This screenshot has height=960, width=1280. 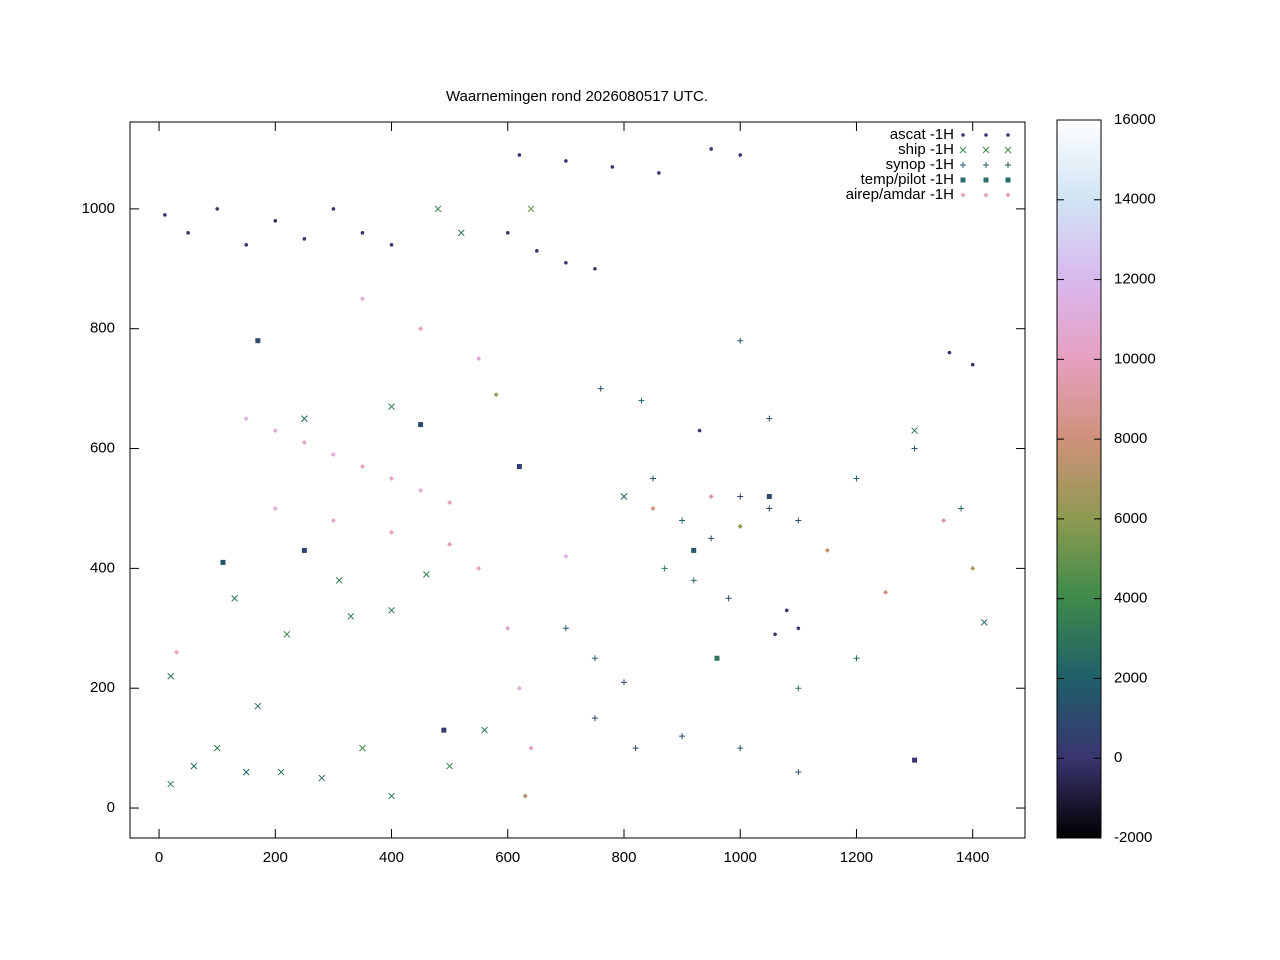 What do you see at coordinates (102, 328) in the screenshot?
I see `y-tick-label: 800` at bounding box center [102, 328].